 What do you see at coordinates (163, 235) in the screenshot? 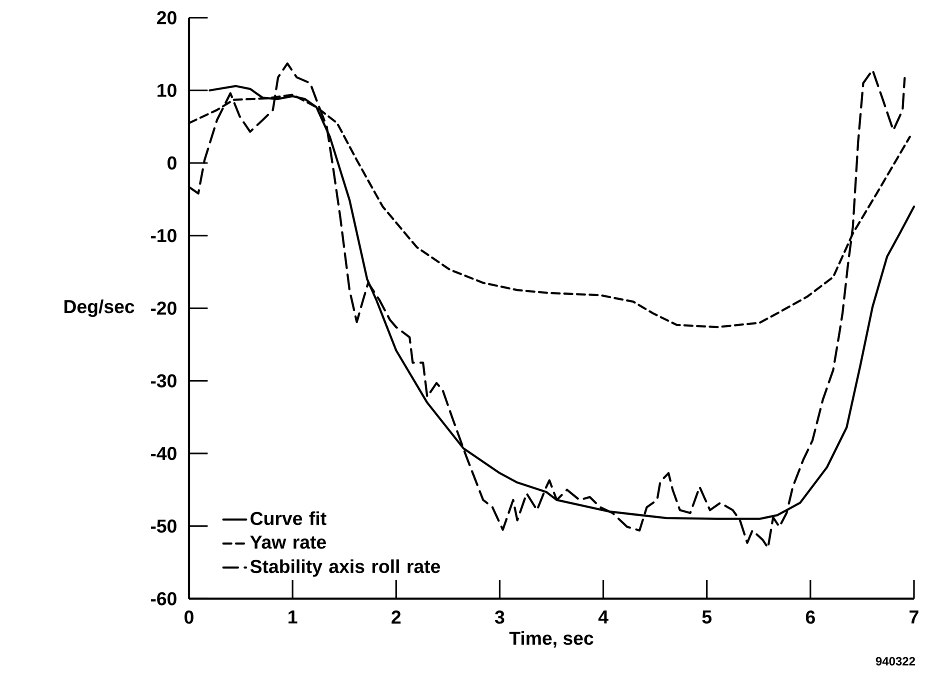
I see `y-tick-label: -10` at bounding box center [163, 235].